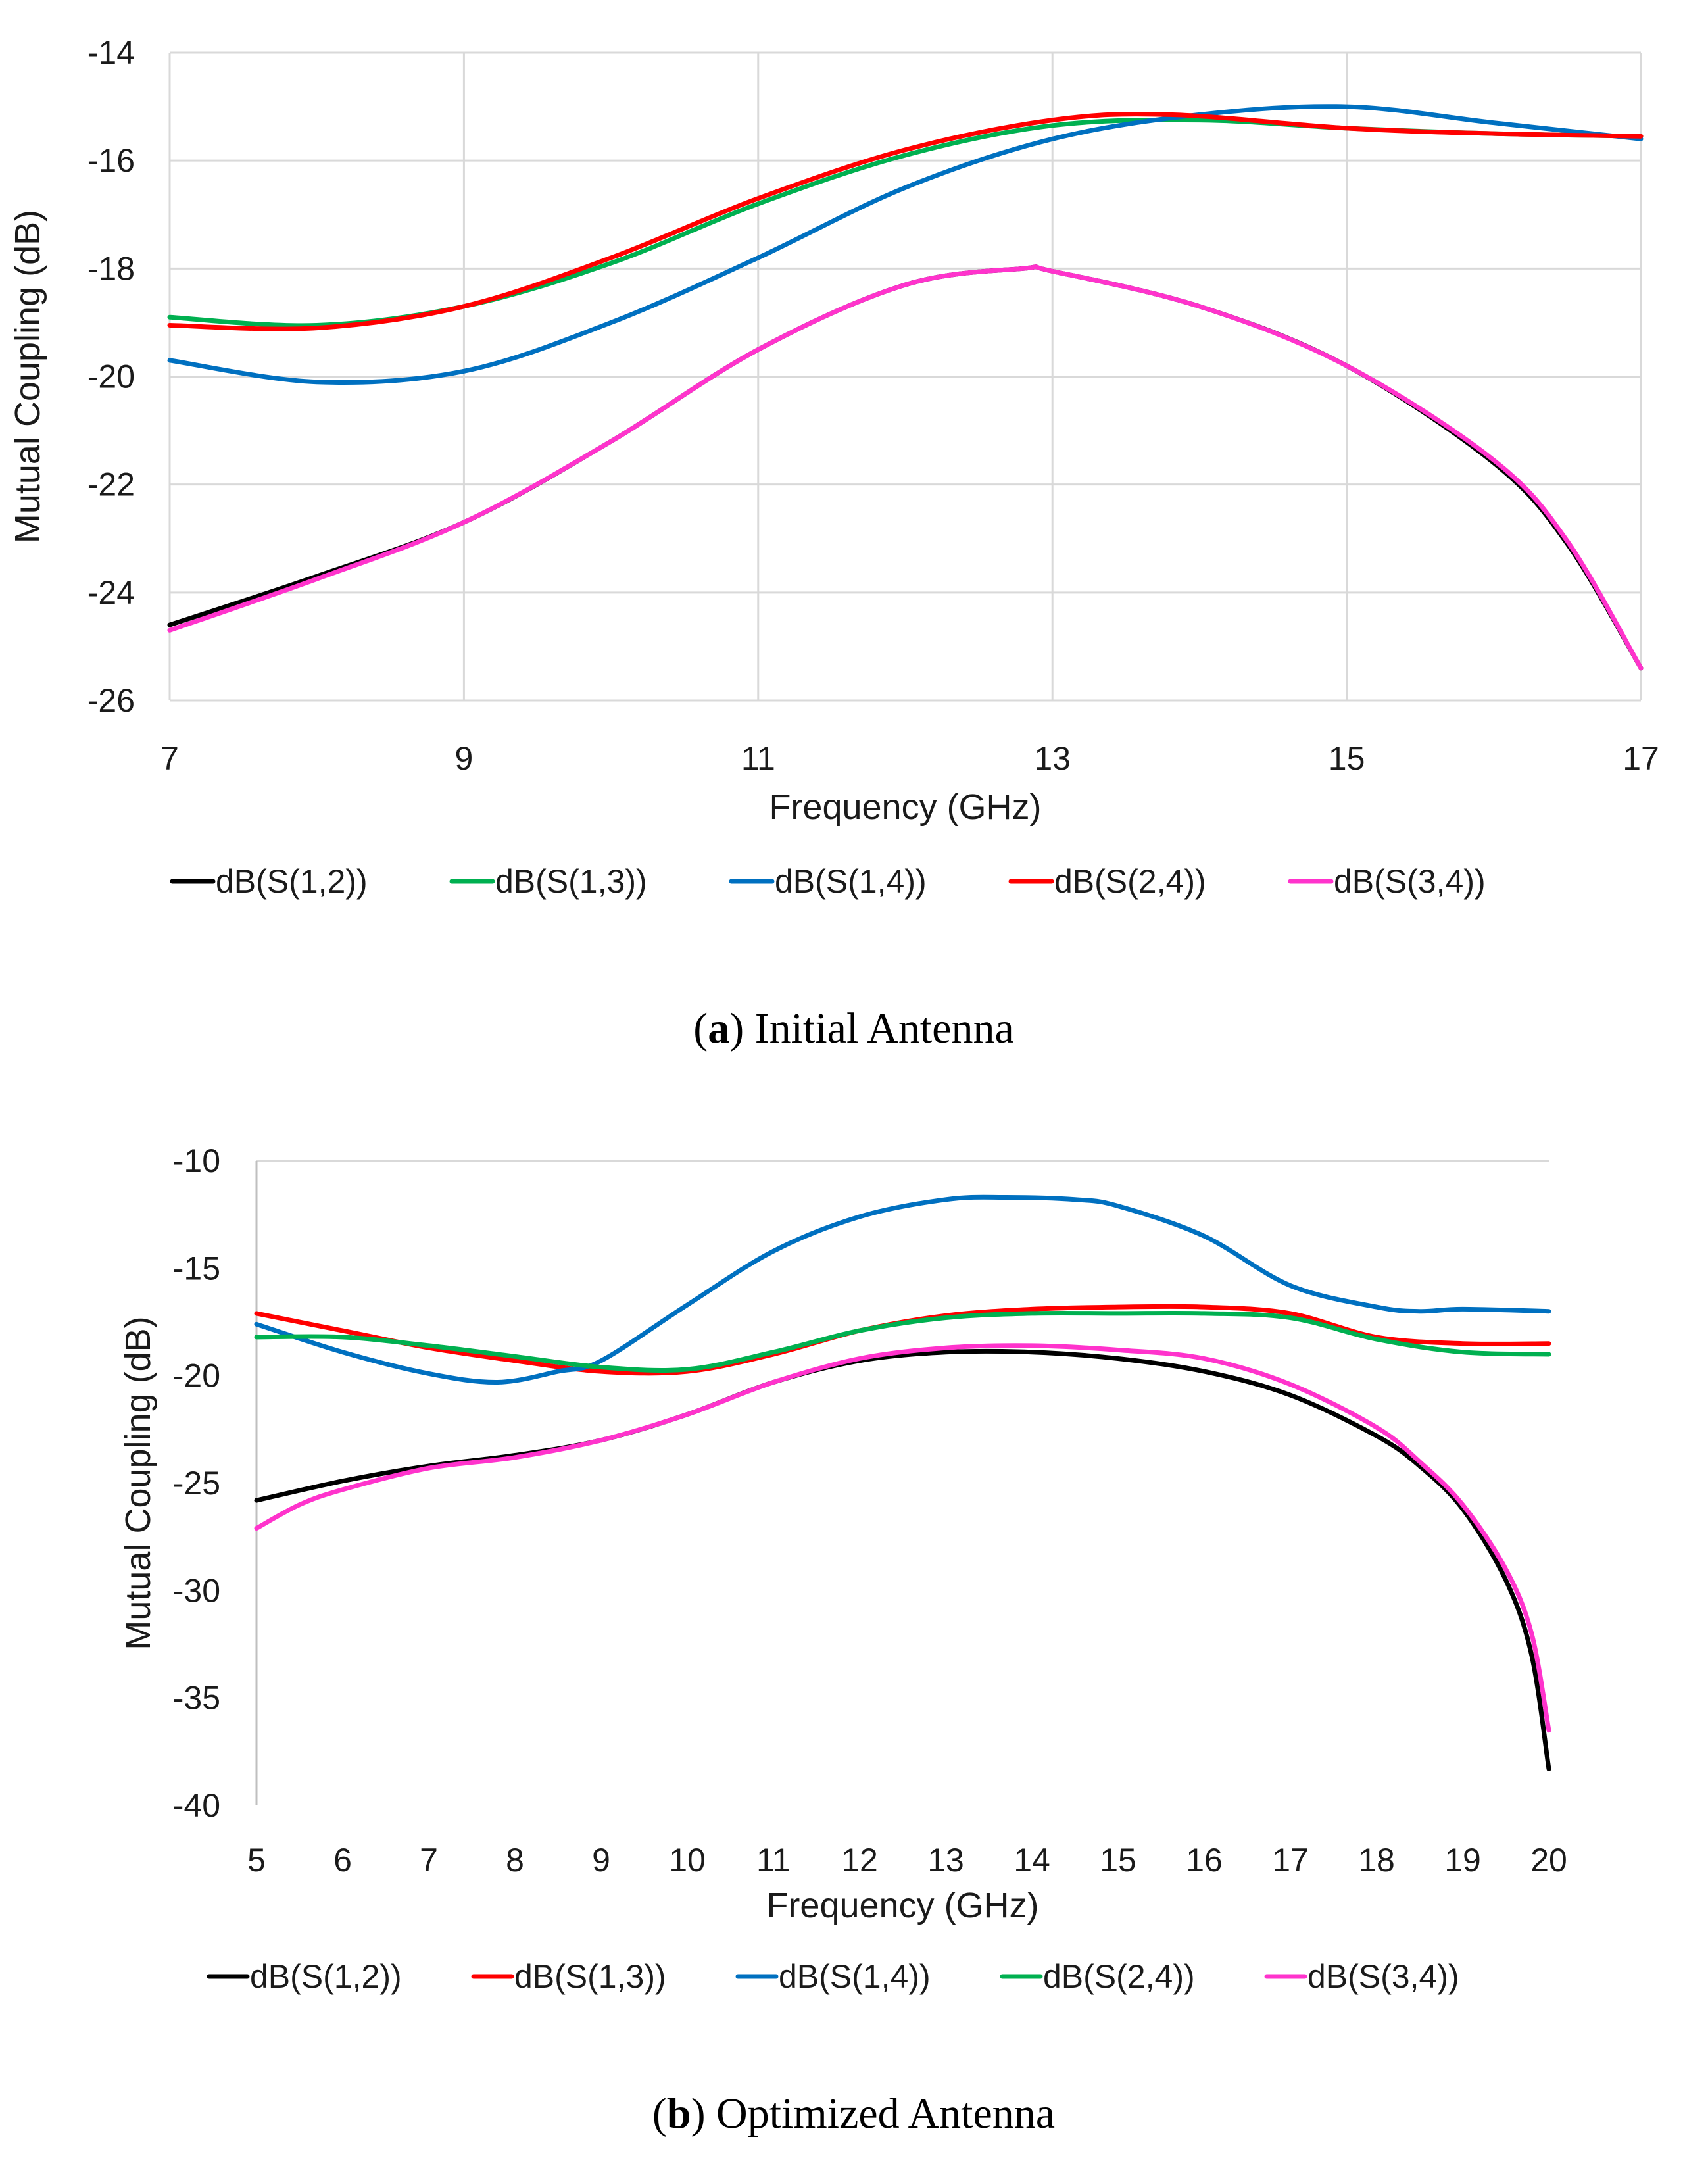 The width and height of the screenshot is (1708, 2160). I want to click on y-tick-label: -24, so click(111, 592).